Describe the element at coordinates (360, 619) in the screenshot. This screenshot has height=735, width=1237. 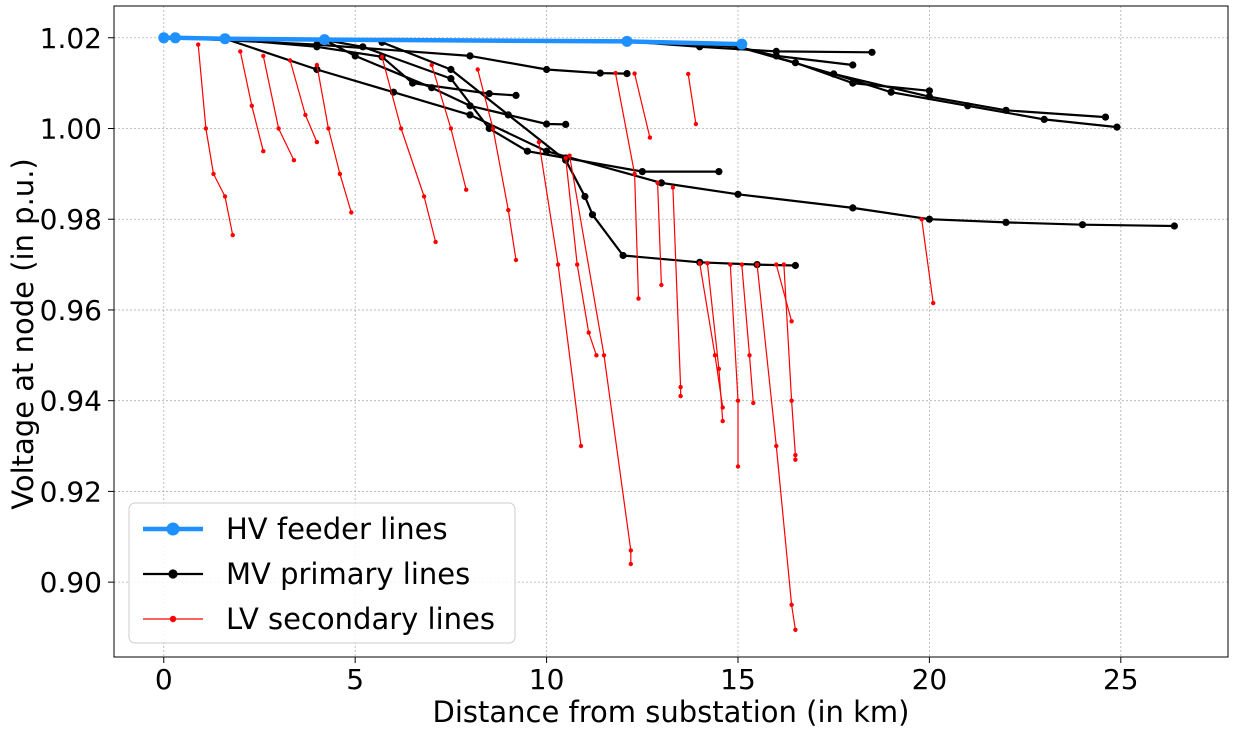
I see `legend-label-lv: LV secondary lines` at that location.